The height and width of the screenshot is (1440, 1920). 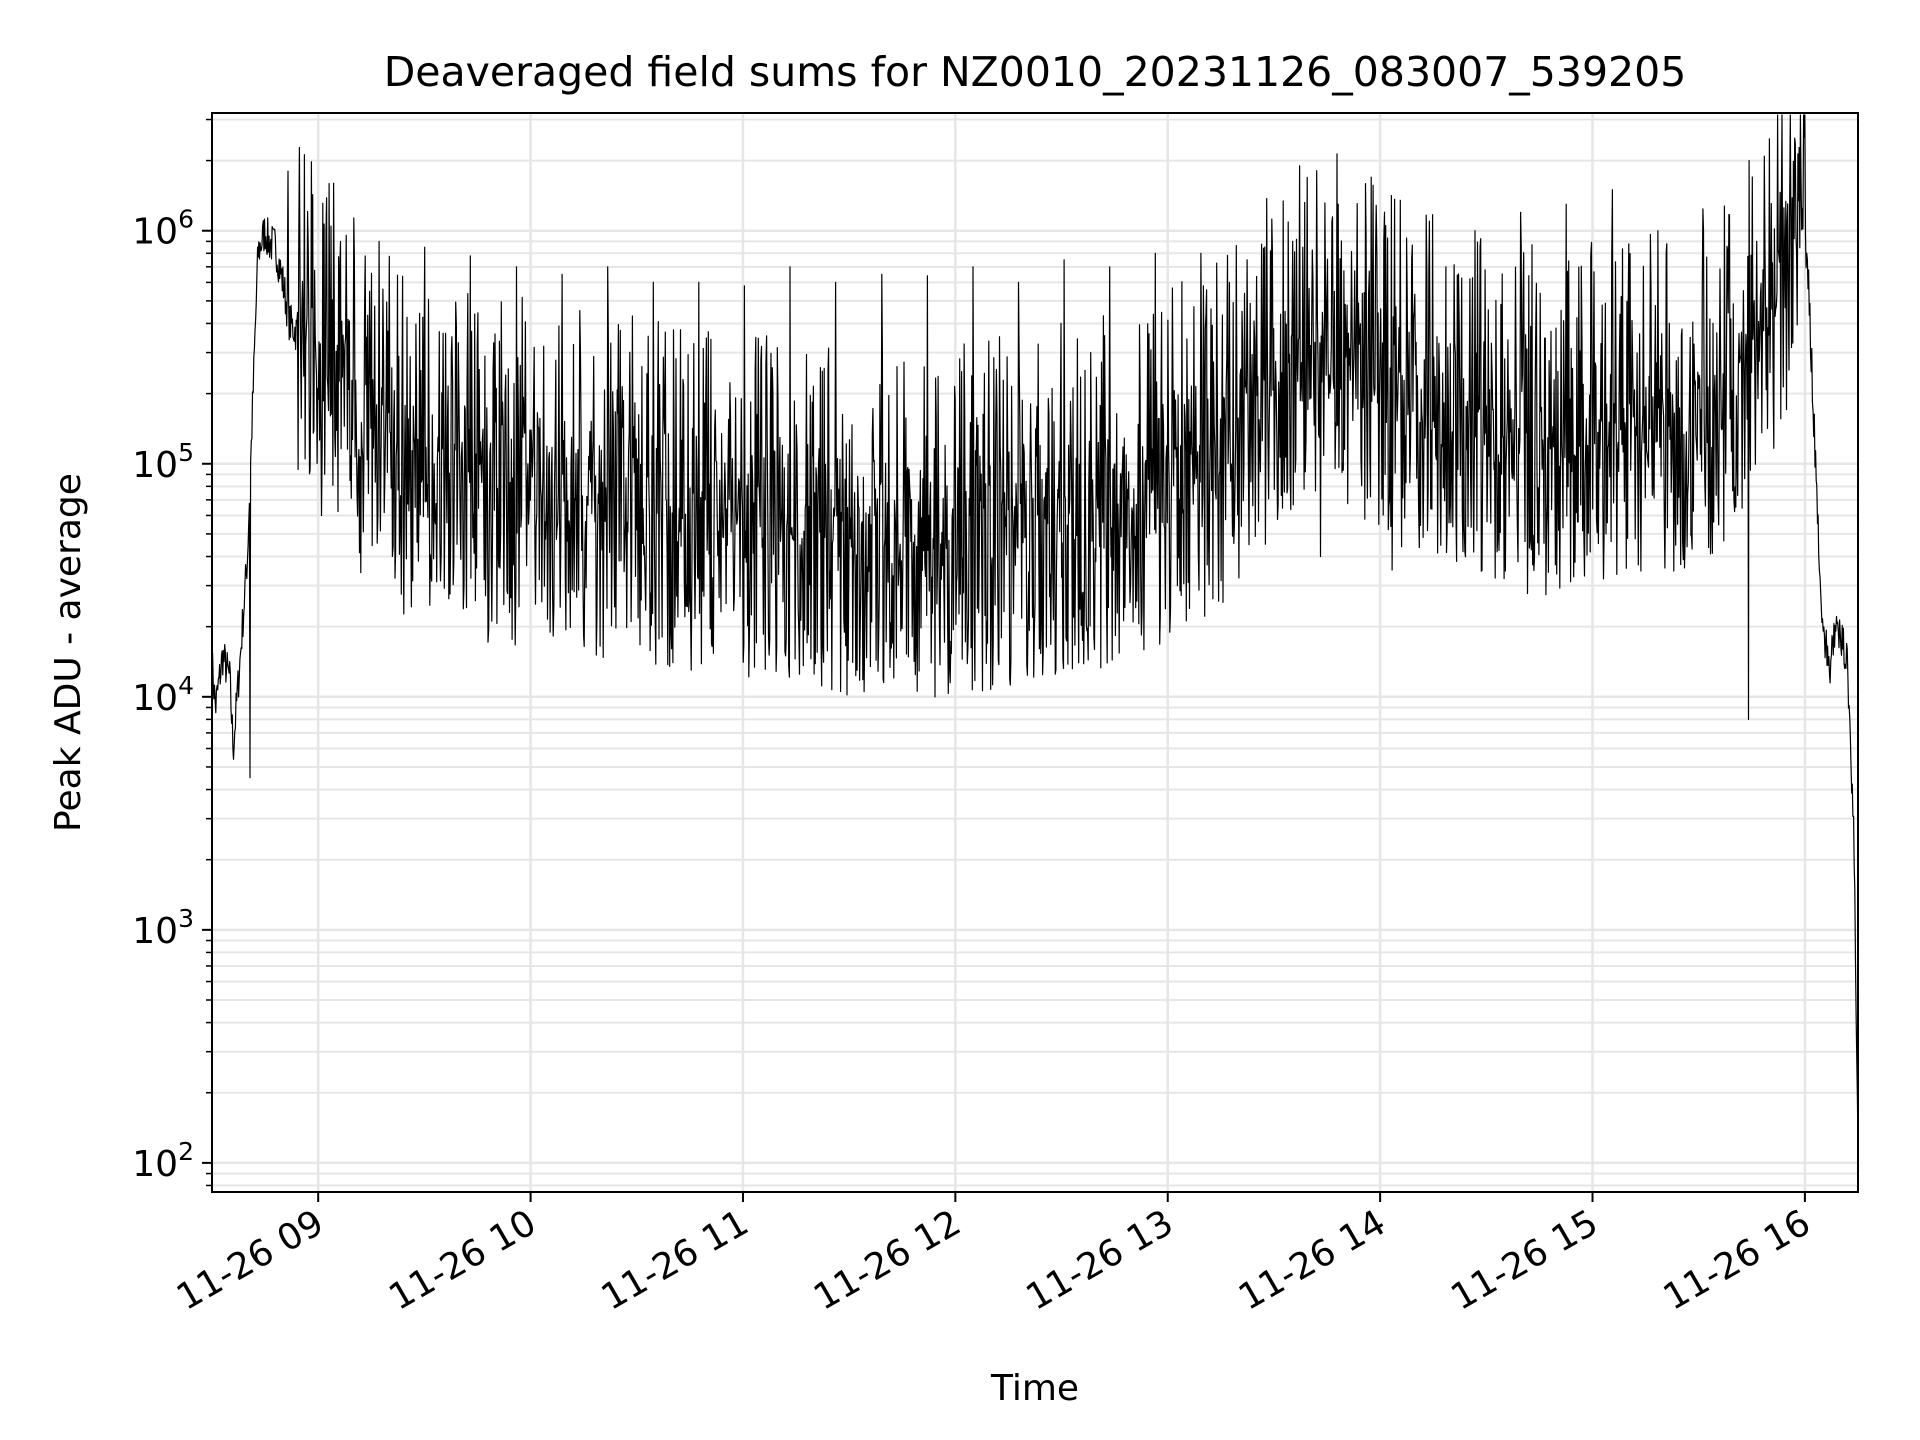 I want to click on y-tick-label: 10⁶, so click(x=163, y=229).